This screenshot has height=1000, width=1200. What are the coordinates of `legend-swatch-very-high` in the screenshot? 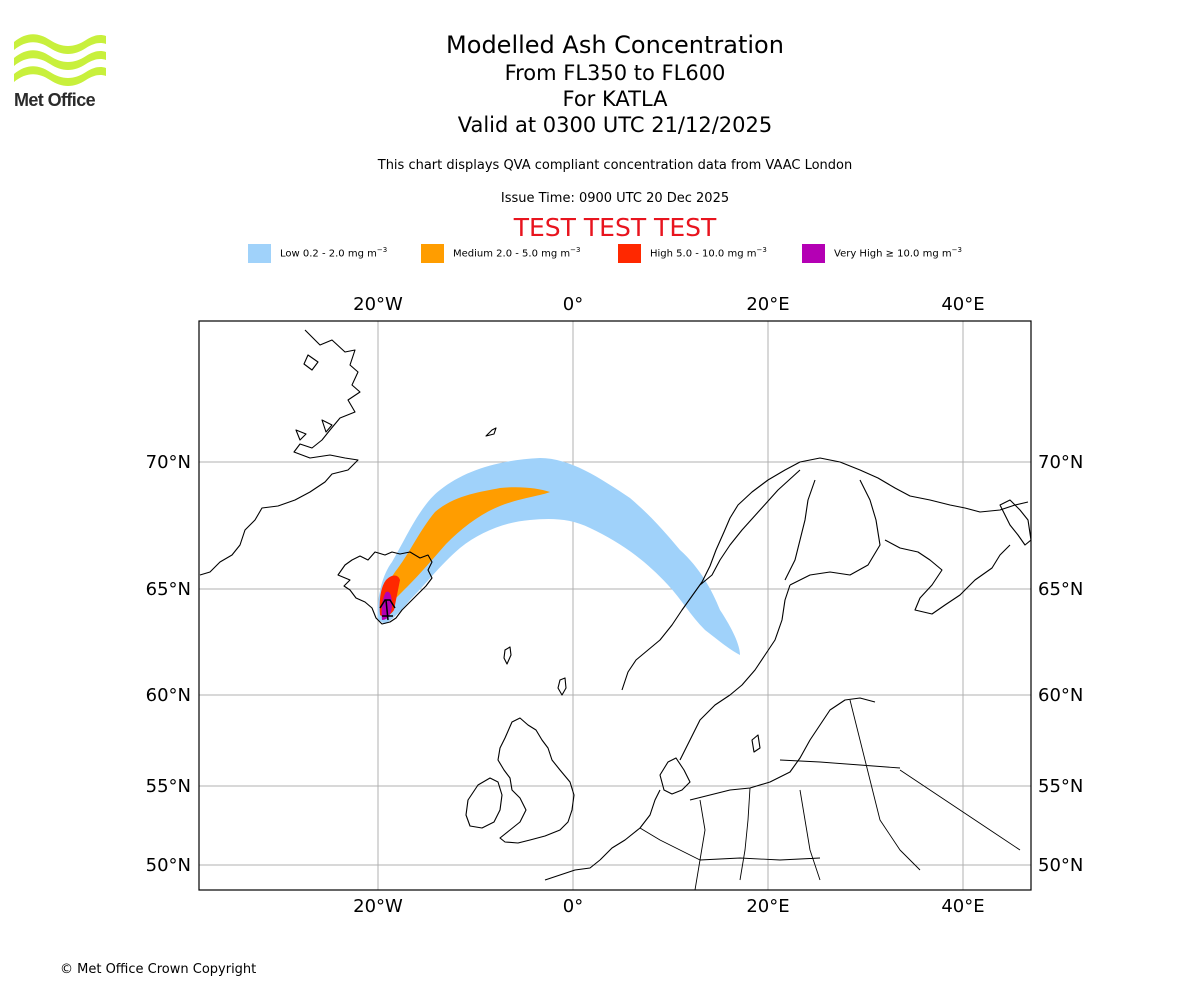 It's located at (813, 253).